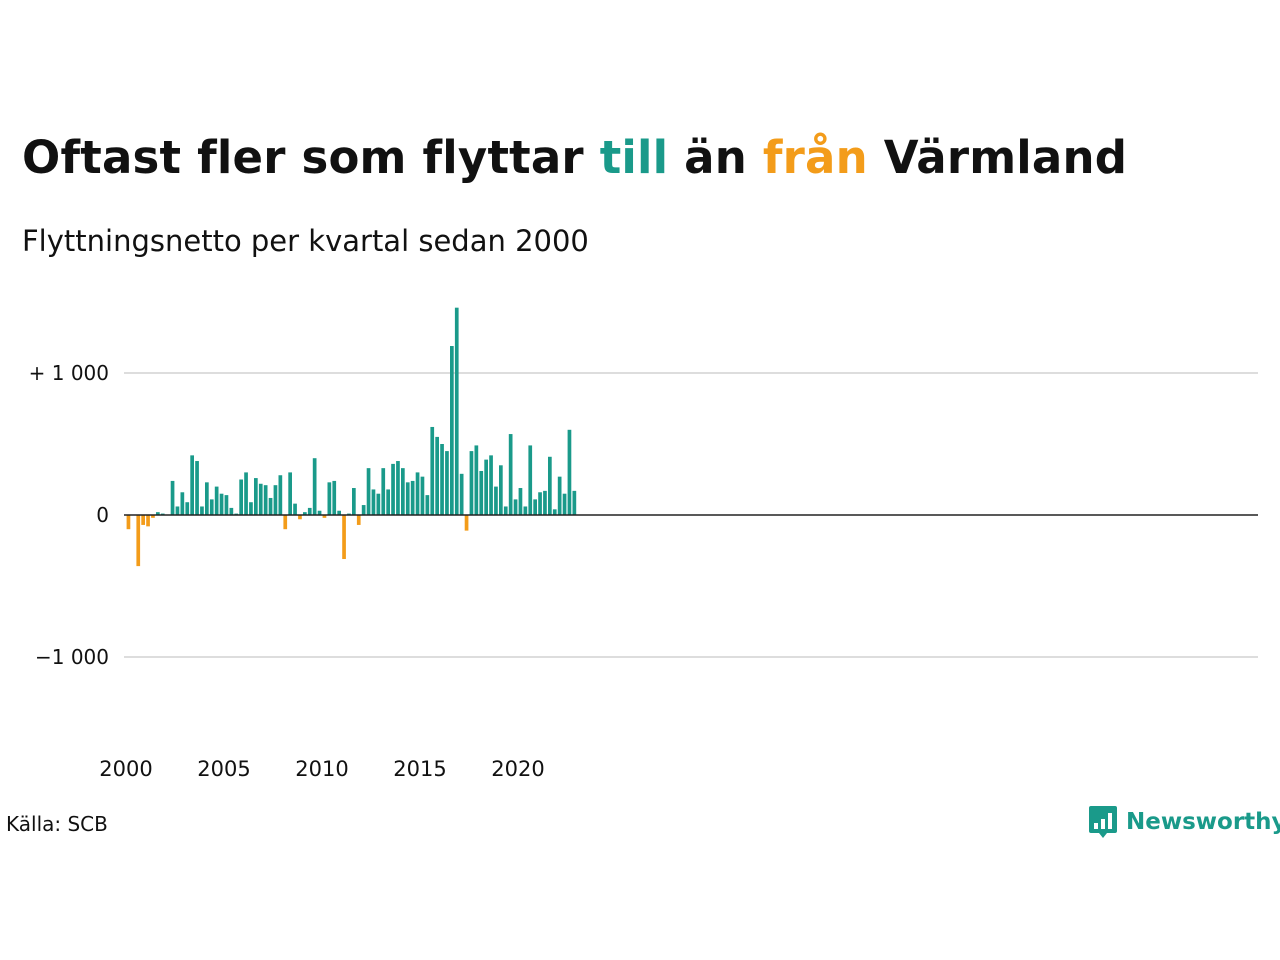 The image size is (1280, 960). I want to click on title-part-3: än, so click(715, 157).